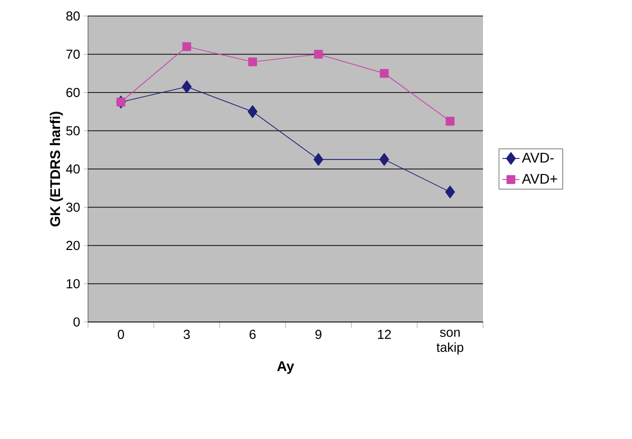 This screenshot has width=632, height=439. What do you see at coordinates (73, 207) in the screenshot?
I see `y-tick-label: 30` at bounding box center [73, 207].